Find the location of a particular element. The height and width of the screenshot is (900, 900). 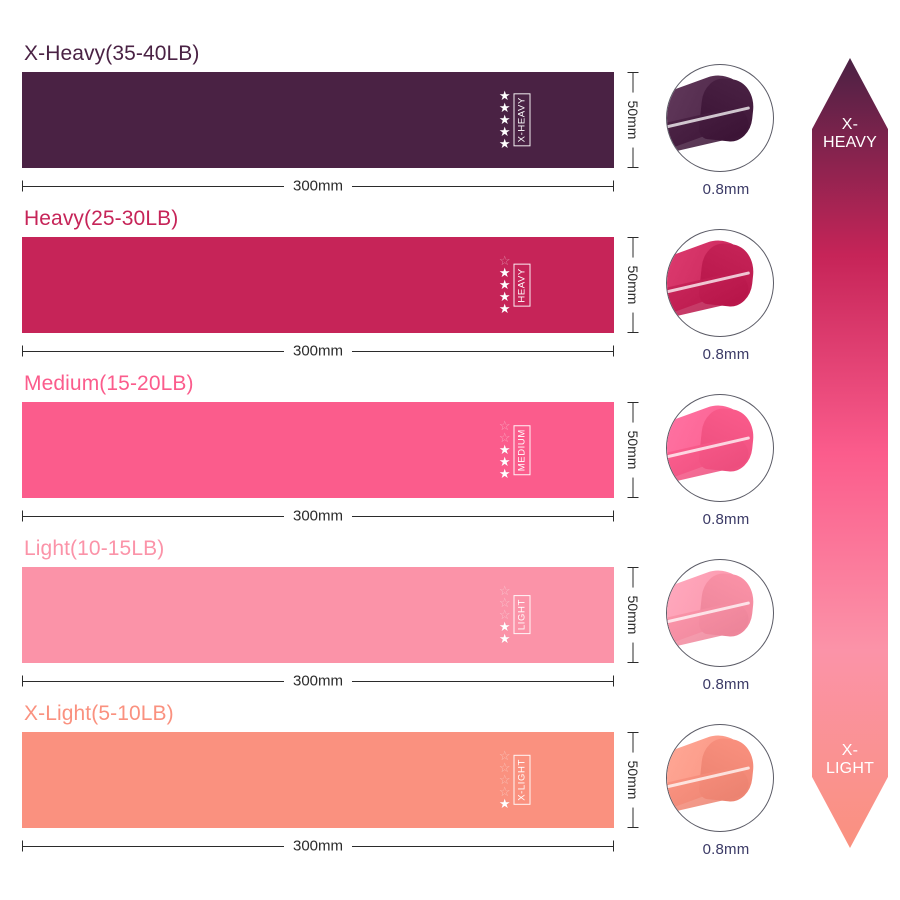

band-level-tag: X-HEAVY is located at coordinates (521, 120).